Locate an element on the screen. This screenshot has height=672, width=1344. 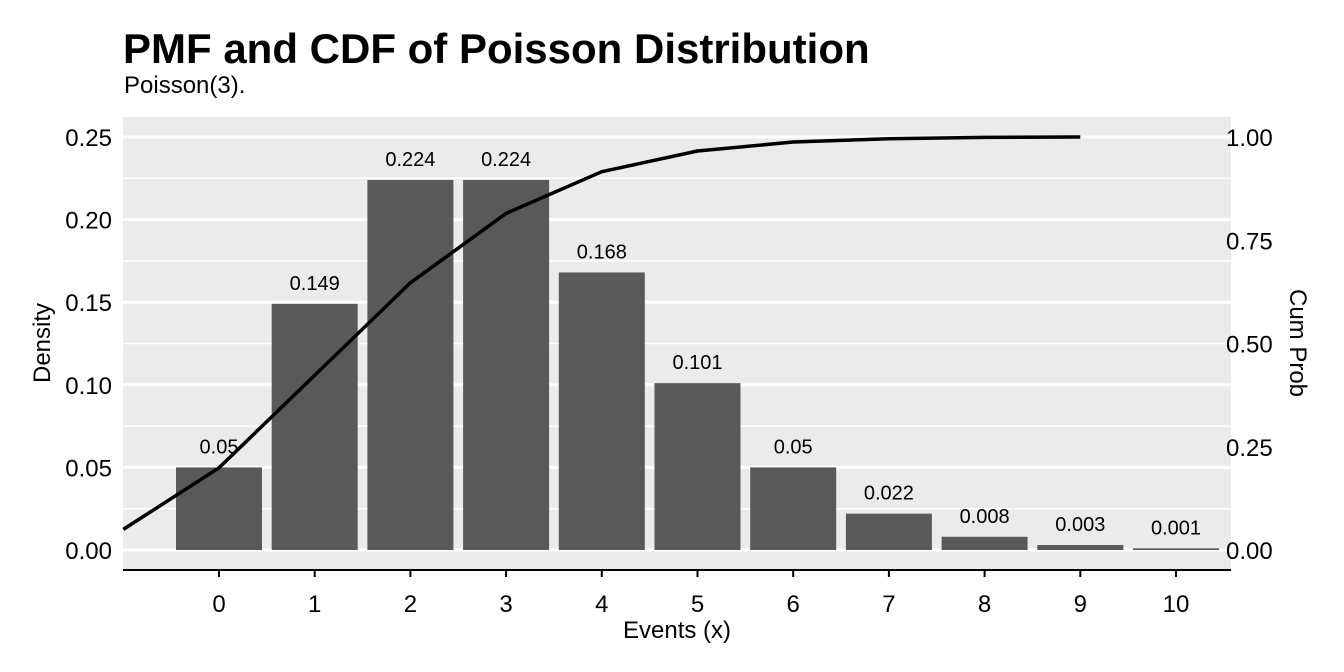
y-ticks-group: 0.00 0.05 0.10 0.15 0.20 0.25 is located at coordinates (88, 345).